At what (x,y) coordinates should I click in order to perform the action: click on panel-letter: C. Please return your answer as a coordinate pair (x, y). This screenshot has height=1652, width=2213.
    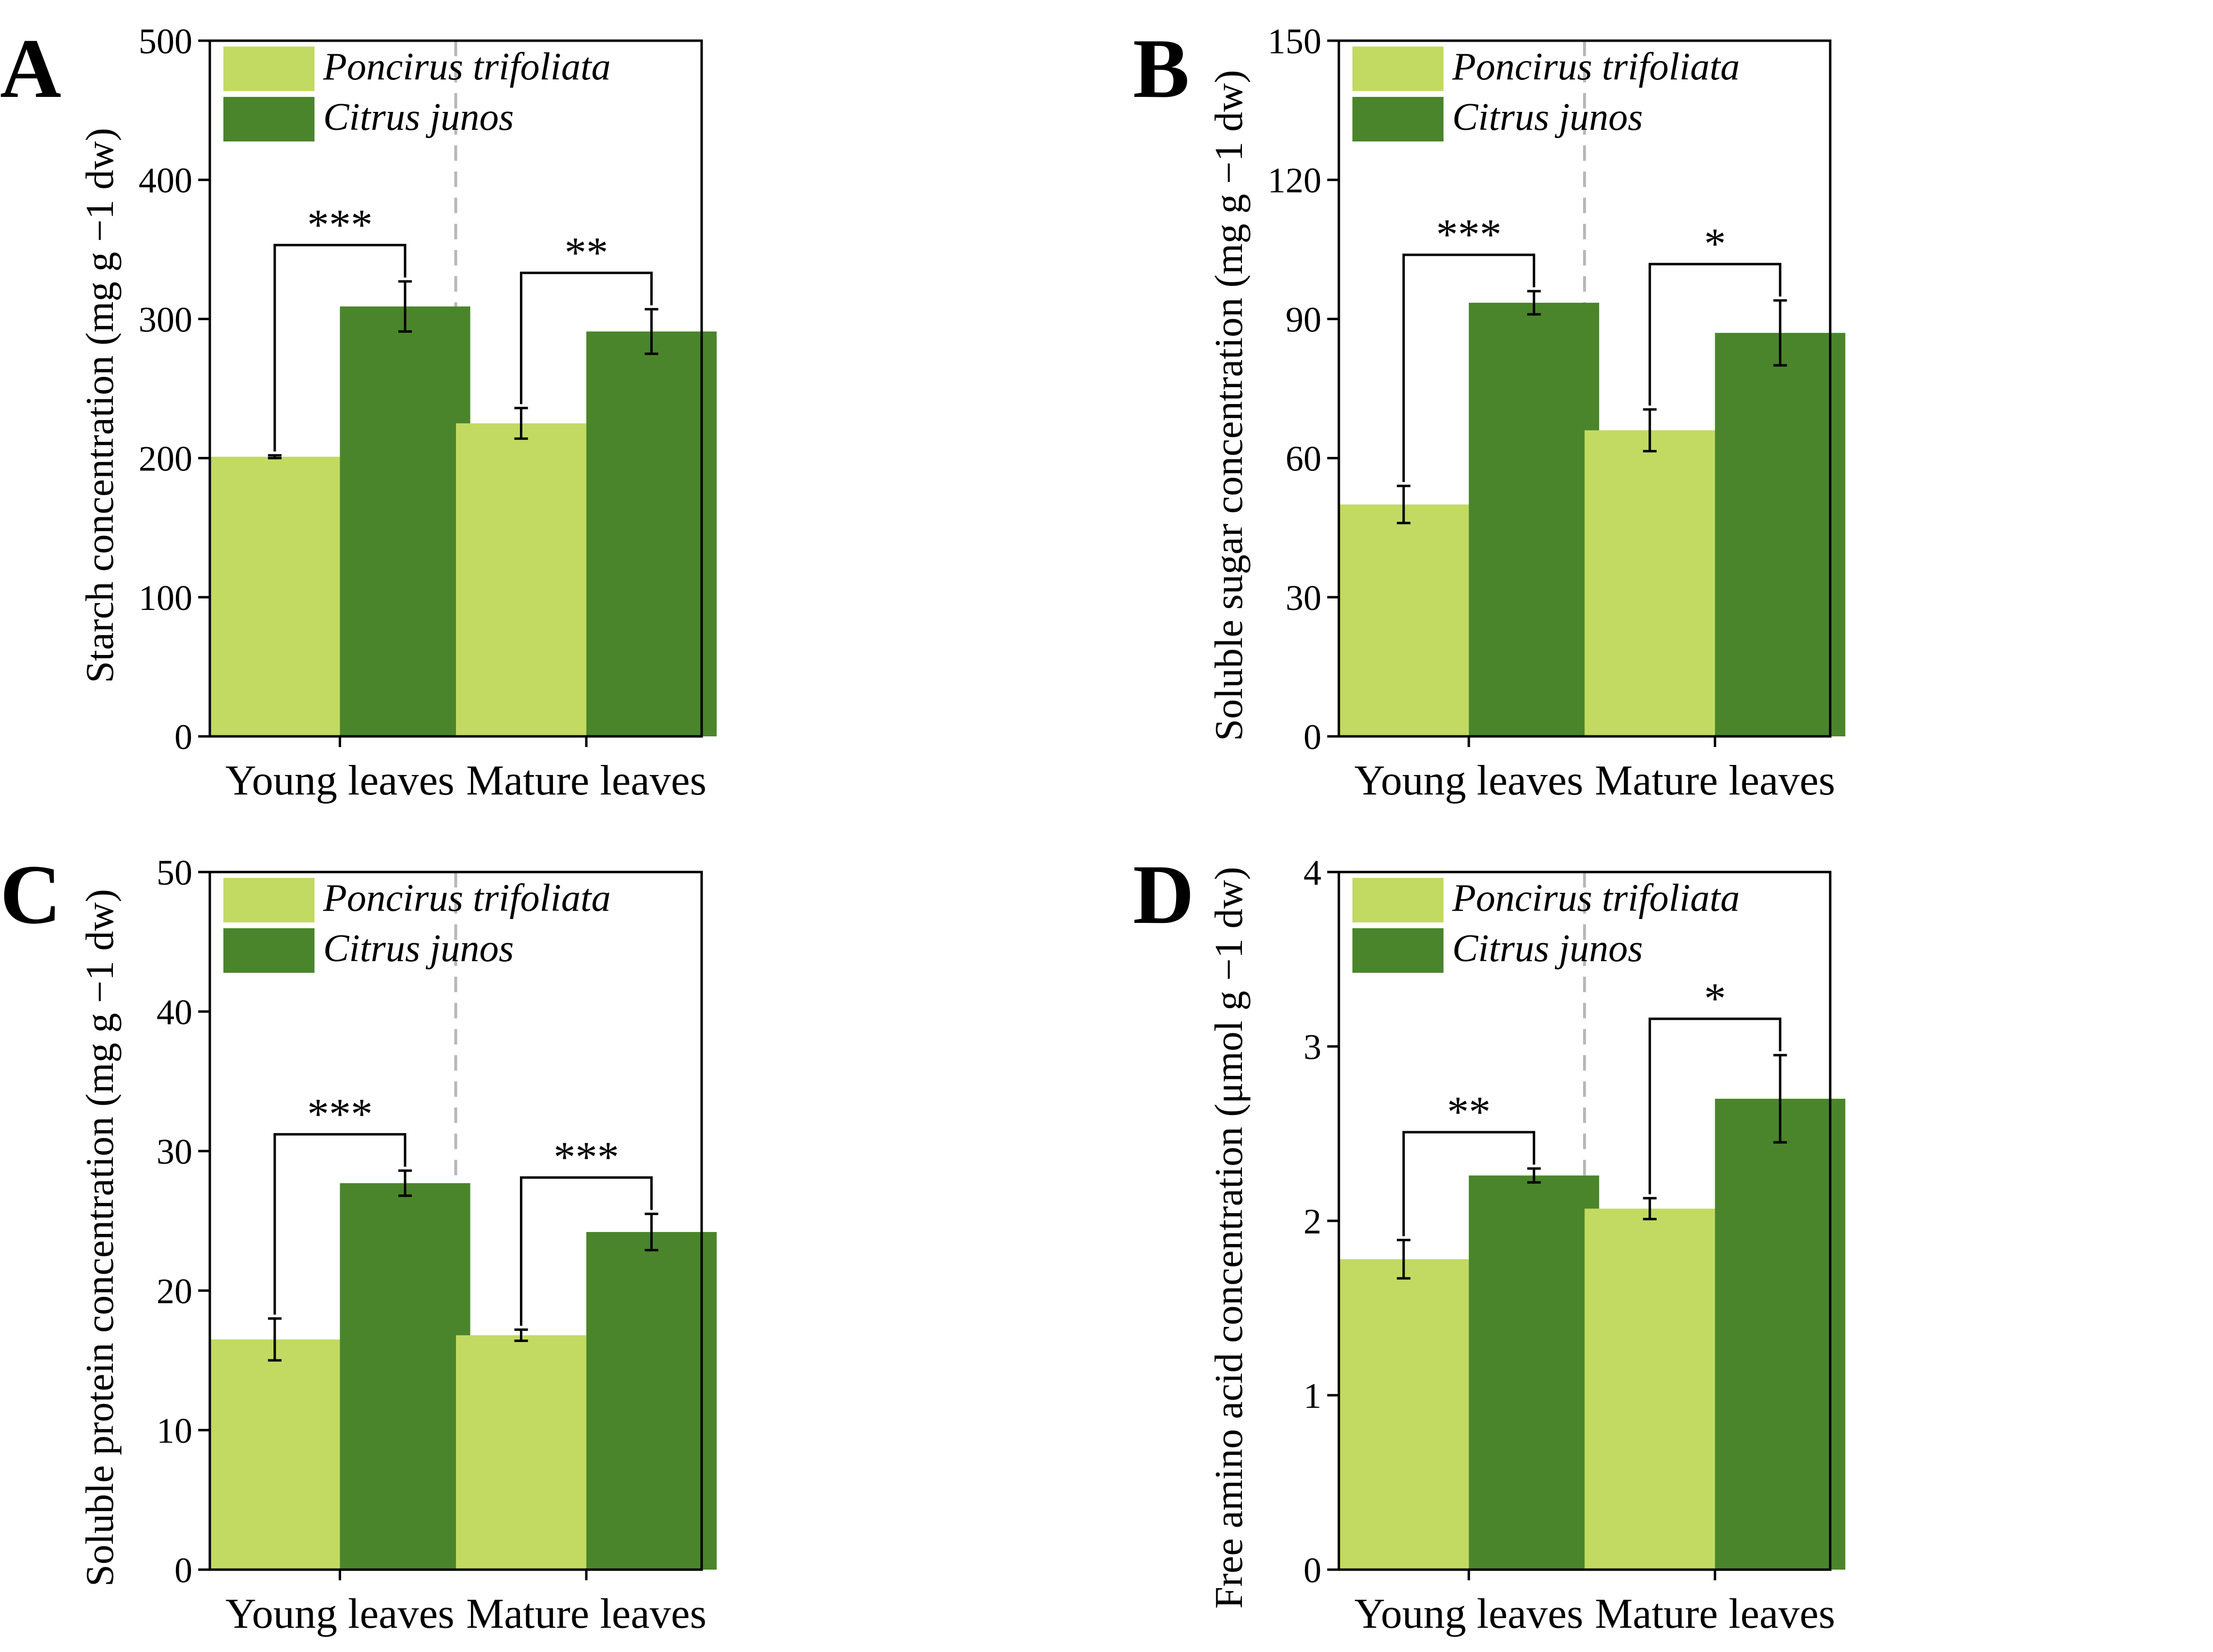
    Looking at the image, I should click on (30, 894).